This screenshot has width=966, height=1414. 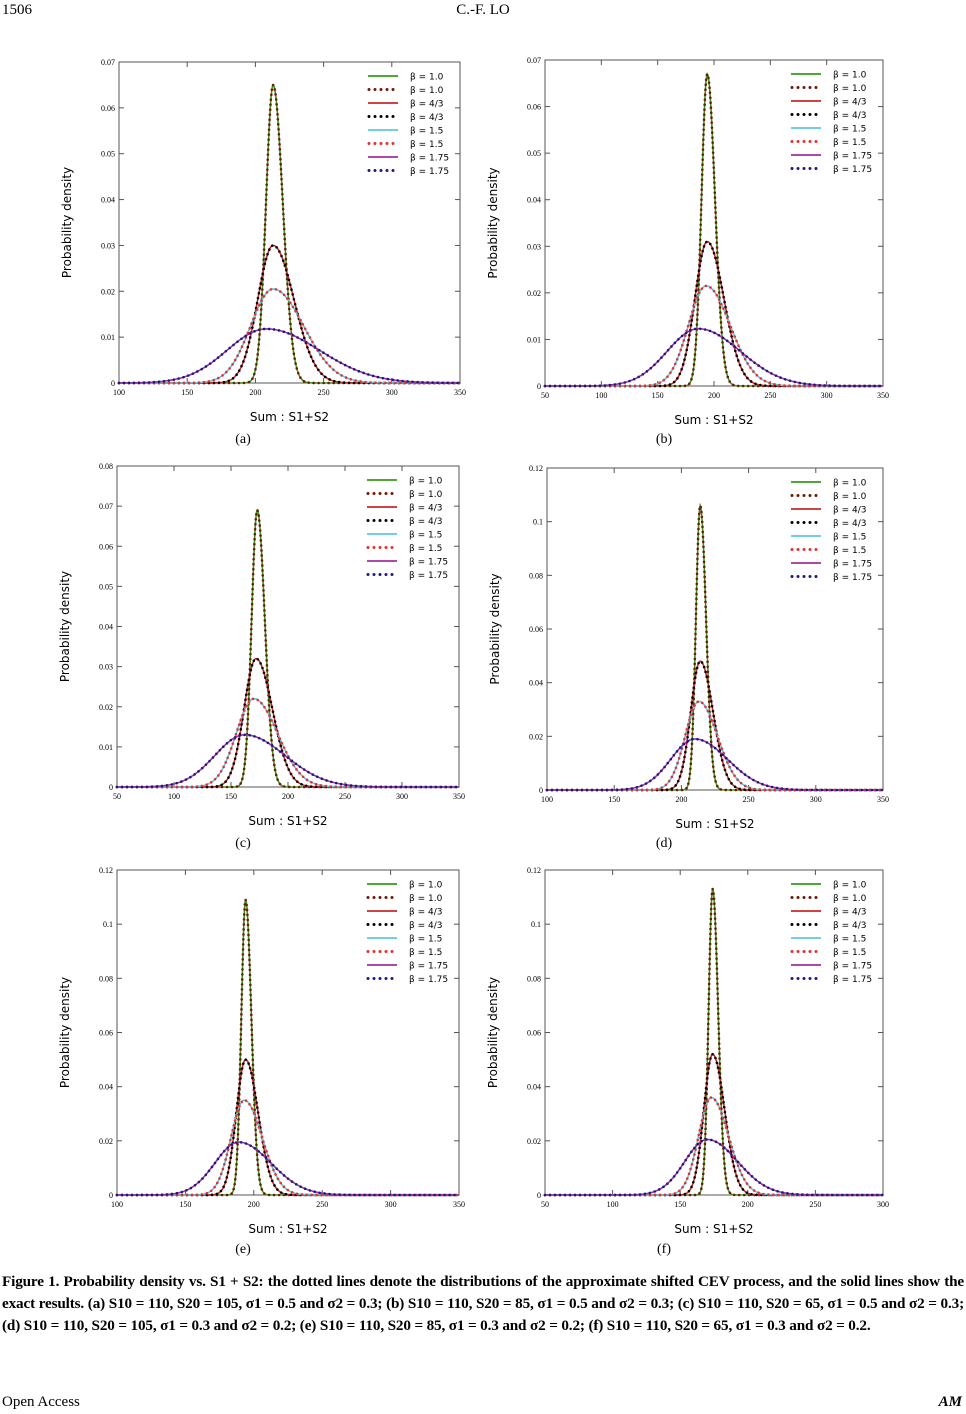 I want to click on footer-journal: AM, so click(x=950, y=1402).